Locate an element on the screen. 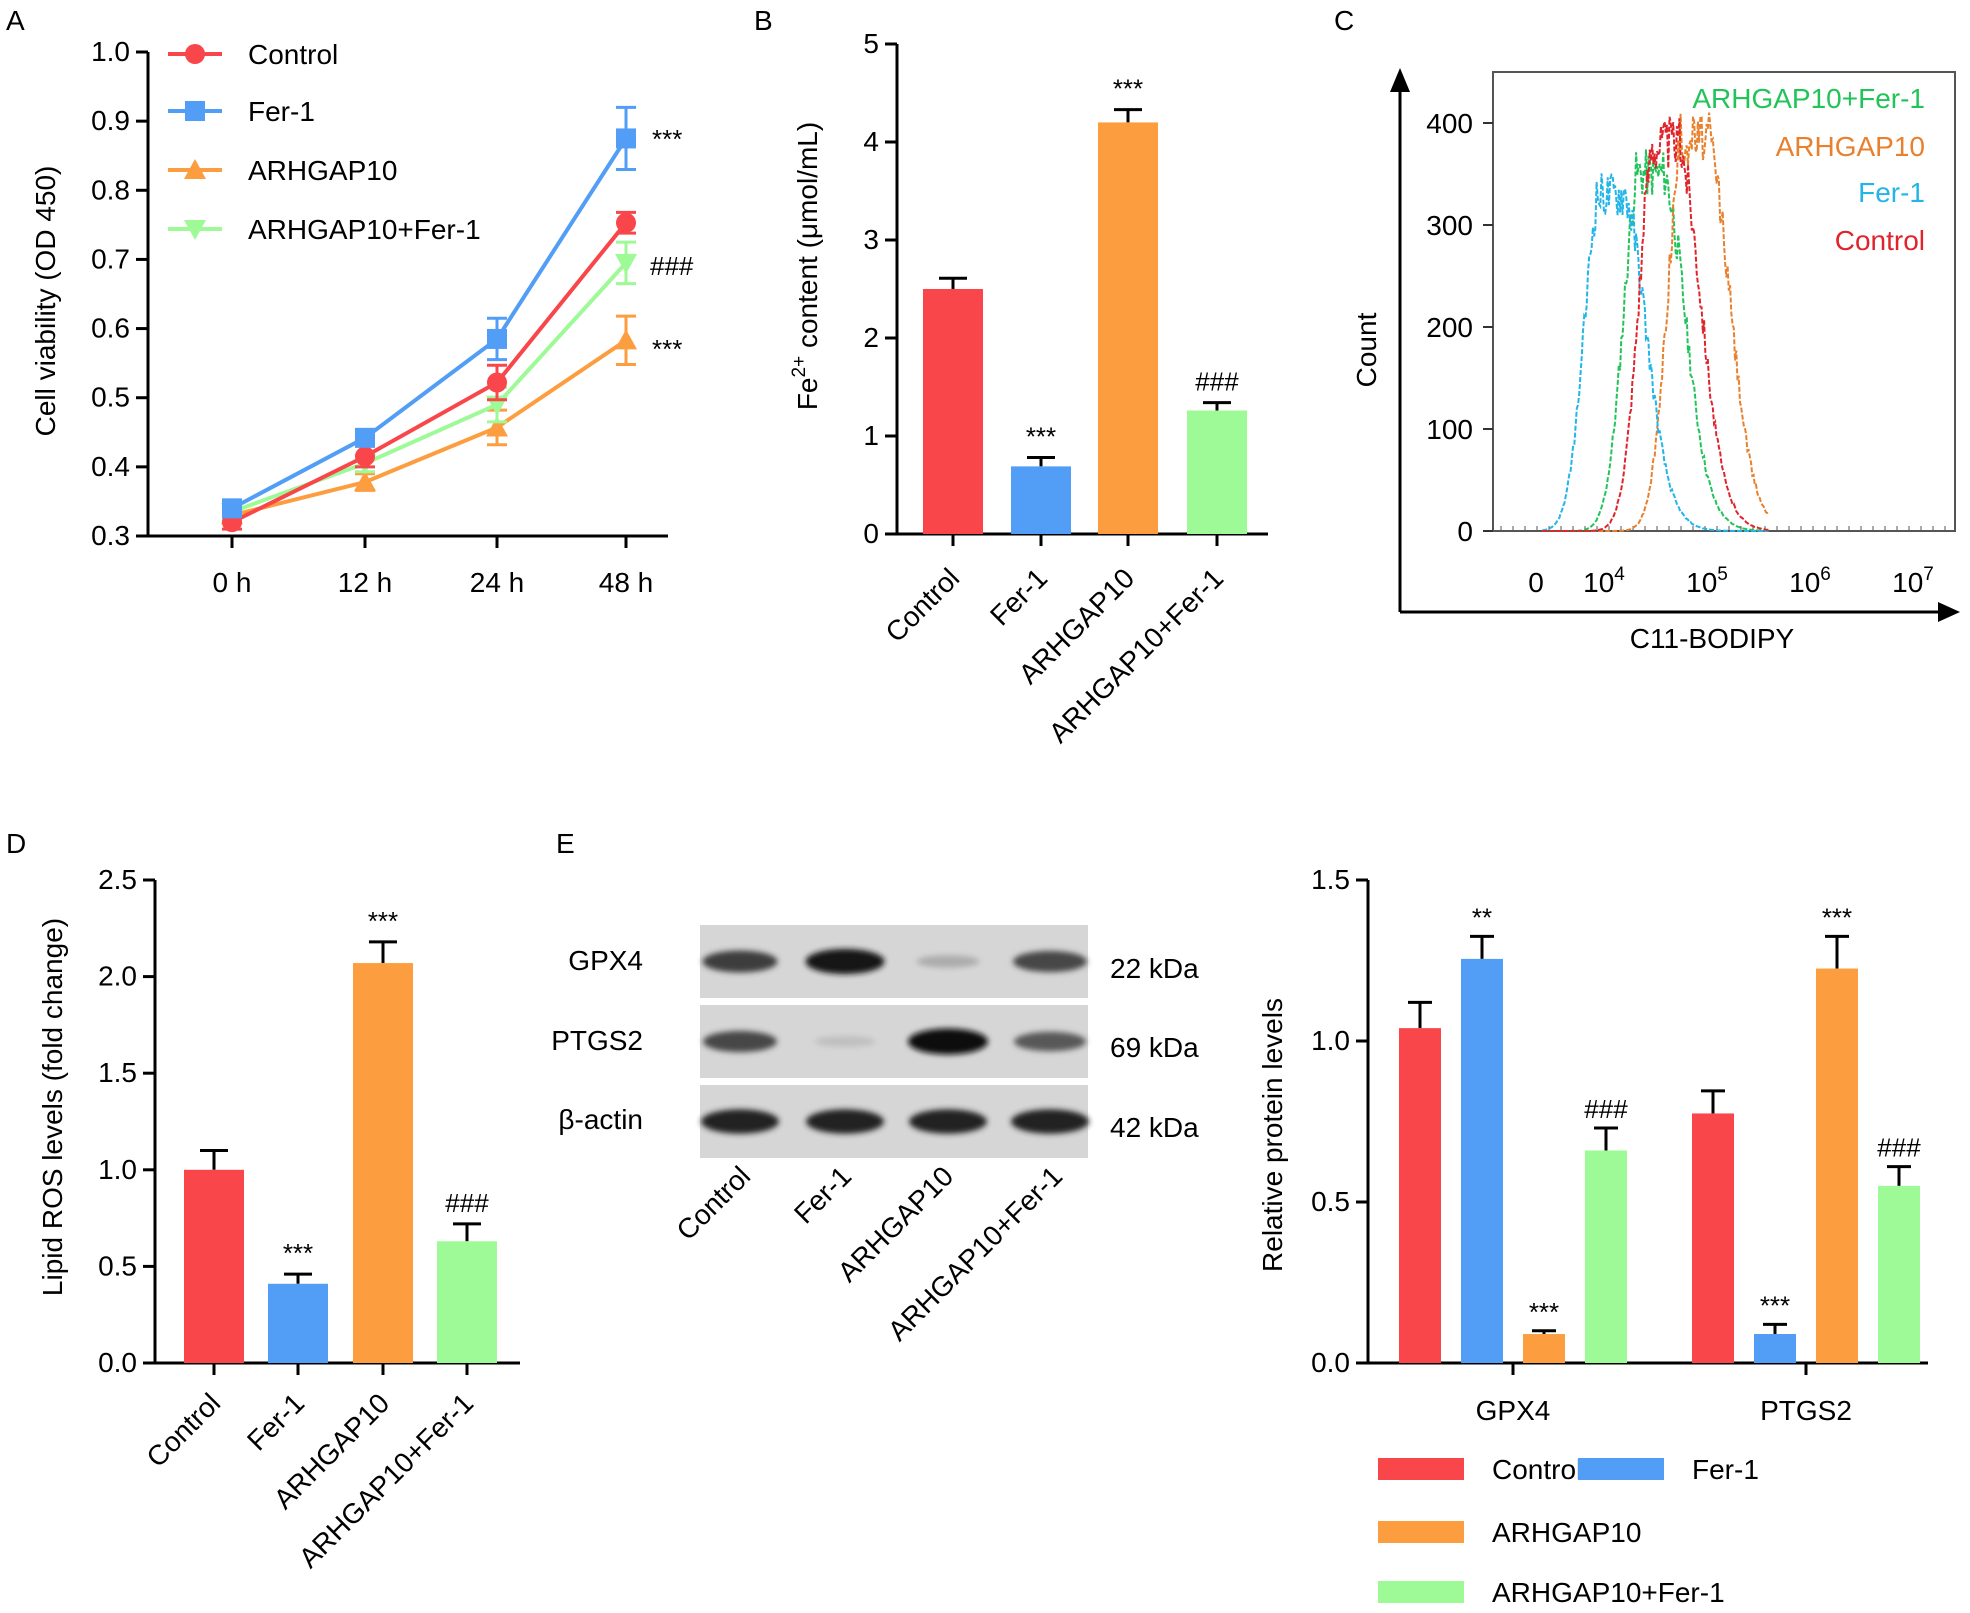  panel-c-x-tick-label: 0 is located at coordinates (1536, 582).